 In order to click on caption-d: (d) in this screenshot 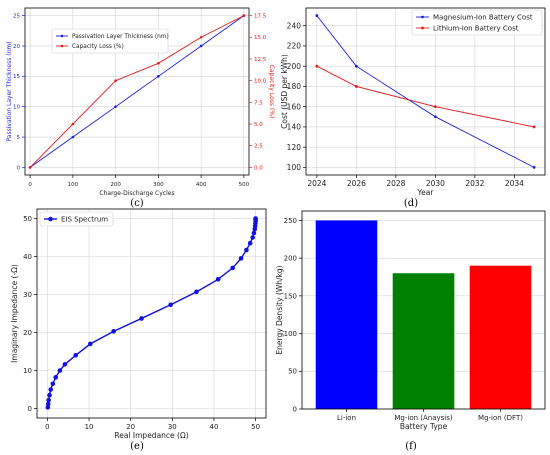, I will do `click(411, 203)`.